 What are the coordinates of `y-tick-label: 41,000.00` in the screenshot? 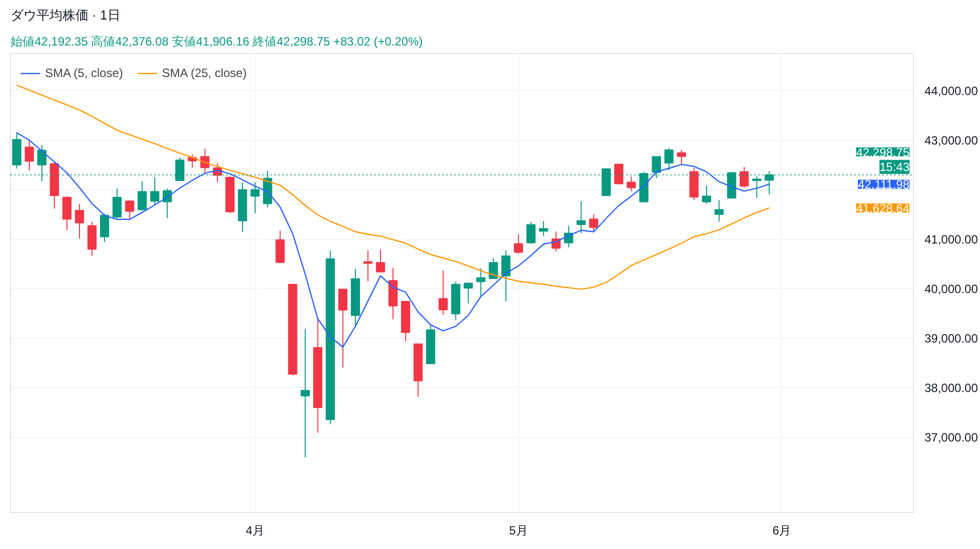 It's located at (951, 239).